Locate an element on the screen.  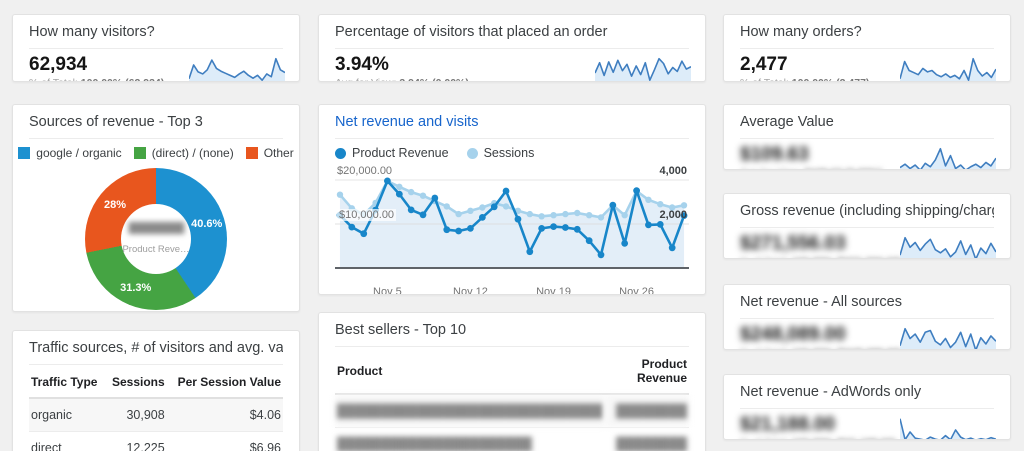
kpi-card-title: Net revenue - AdWords only is located at coordinates (867, 392).